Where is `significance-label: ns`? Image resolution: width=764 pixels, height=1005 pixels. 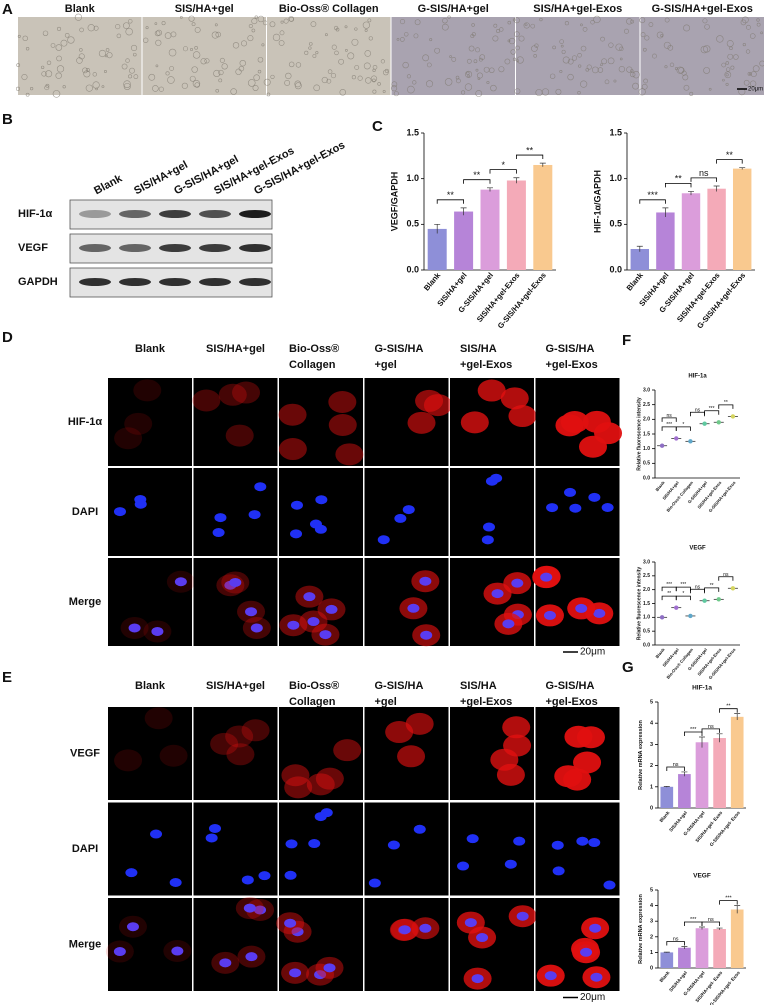
significance-label: ns is located at coordinates (711, 727).